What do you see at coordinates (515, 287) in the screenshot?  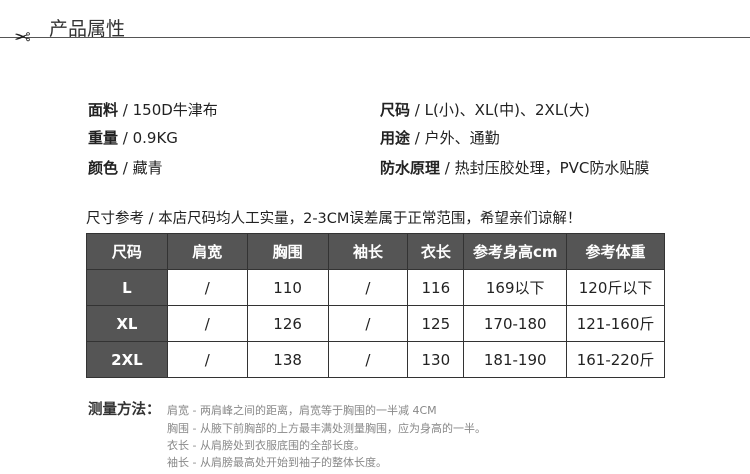 I see `table-cell: 169以下` at bounding box center [515, 287].